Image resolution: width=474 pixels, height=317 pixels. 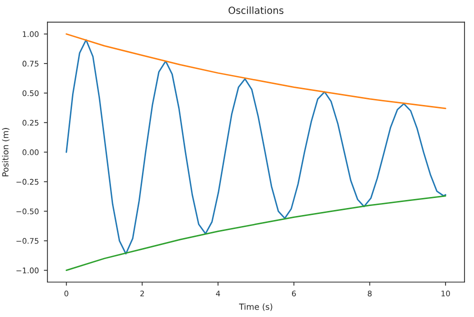 What do you see at coordinates (255, 307) in the screenshot?
I see `x-axis-title: Time (s)` at bounding box center [255, 307].